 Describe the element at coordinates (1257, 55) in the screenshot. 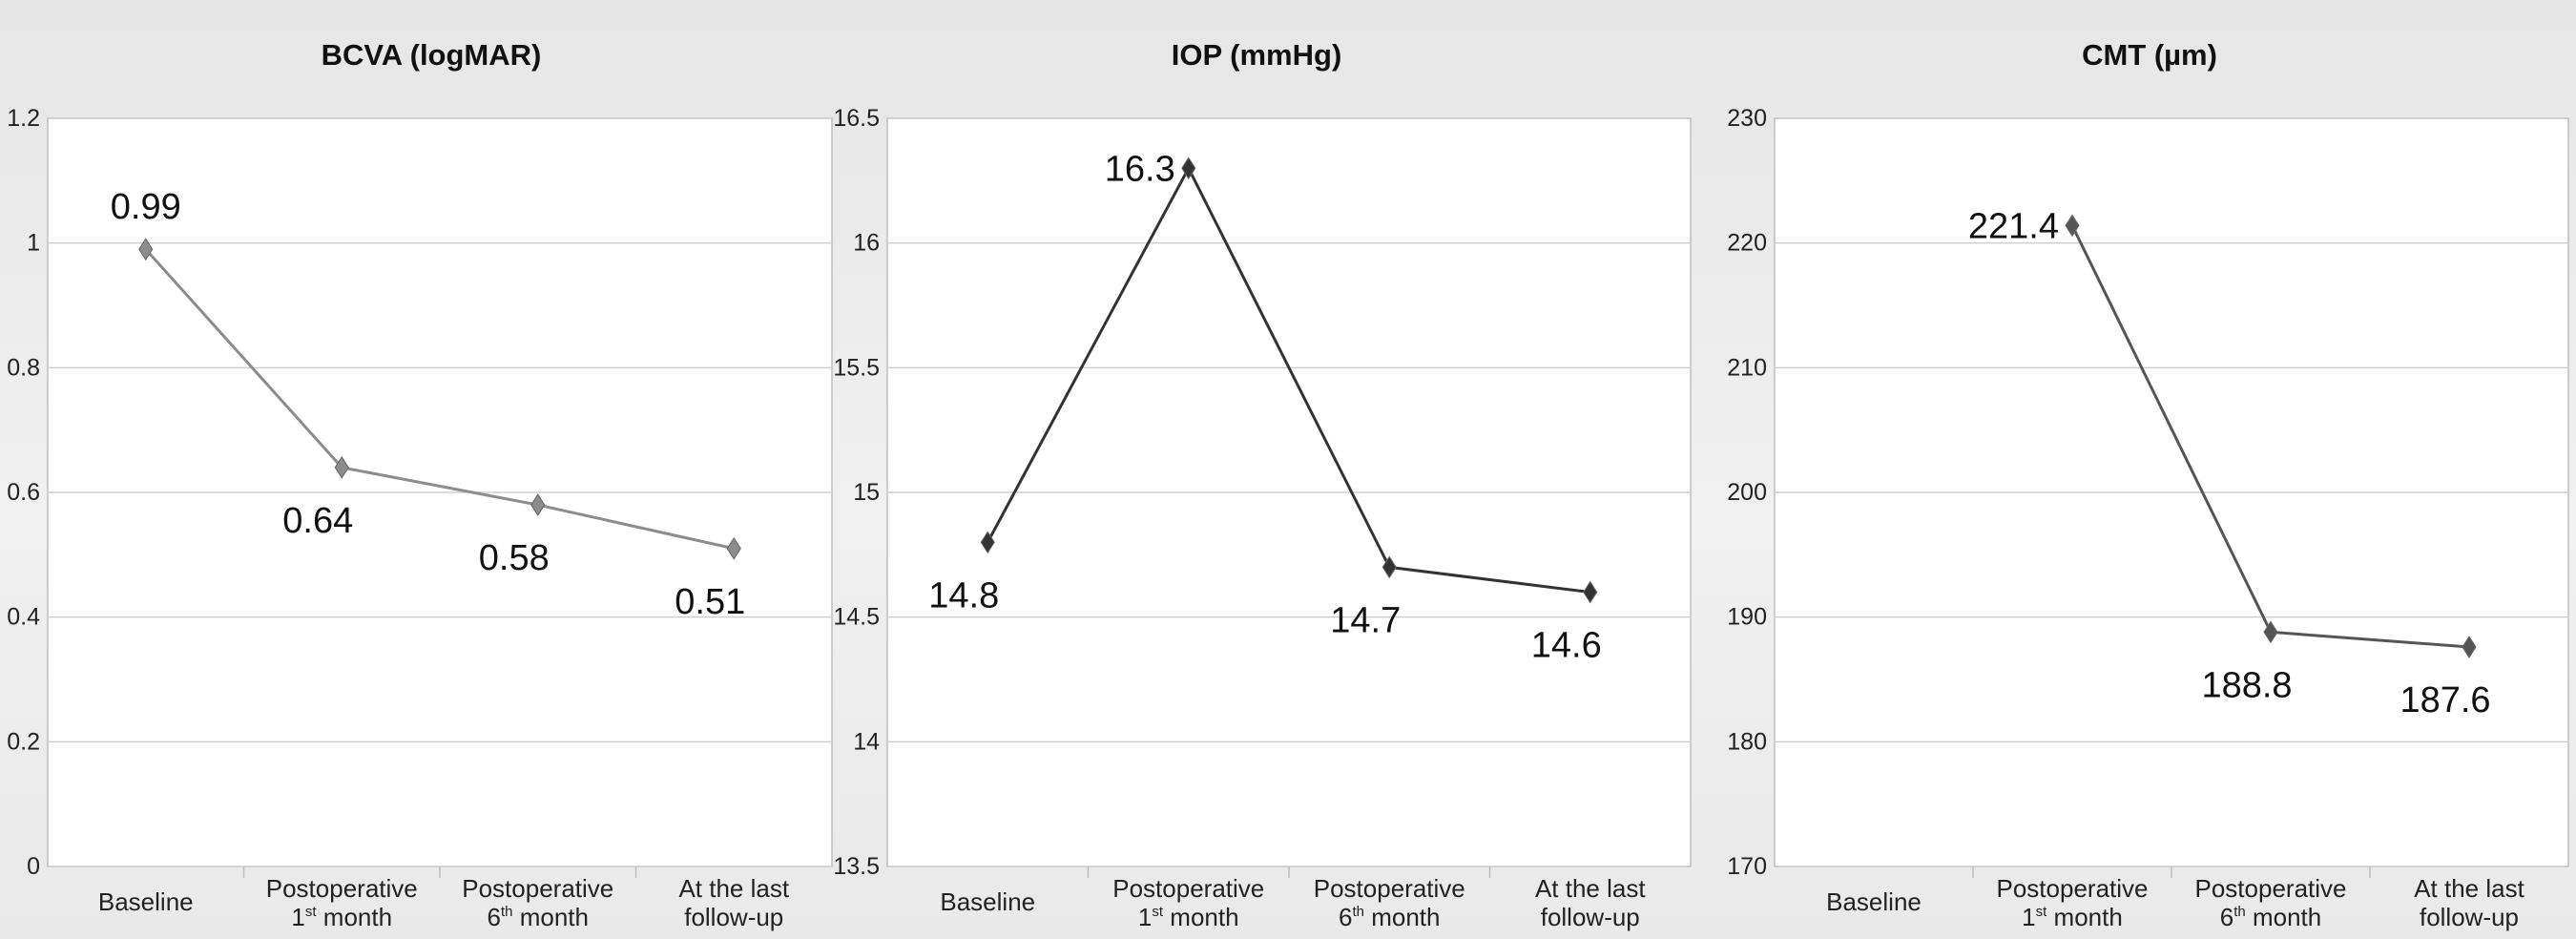

I see `chart-title: IOP (mmHg)` at that location.